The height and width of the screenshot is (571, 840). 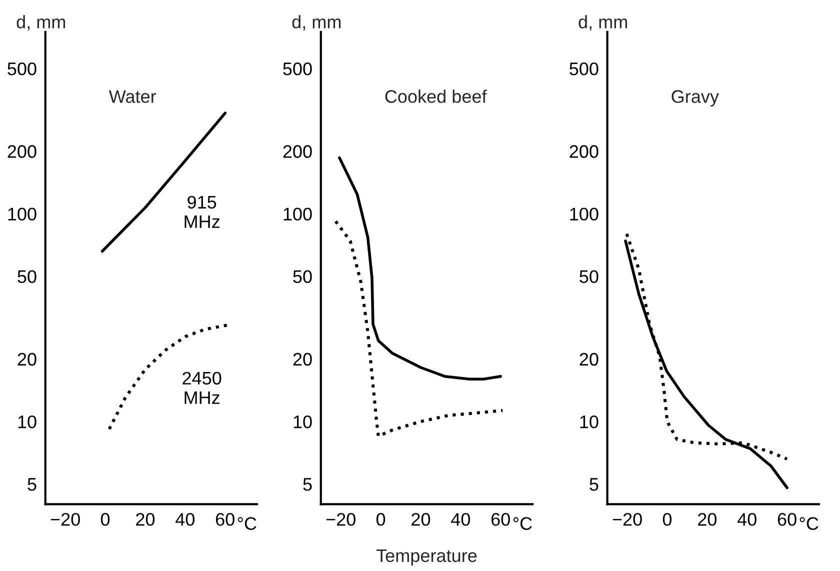 I want to click on series-label: 2450 MHz, so click(x=202, y=388).